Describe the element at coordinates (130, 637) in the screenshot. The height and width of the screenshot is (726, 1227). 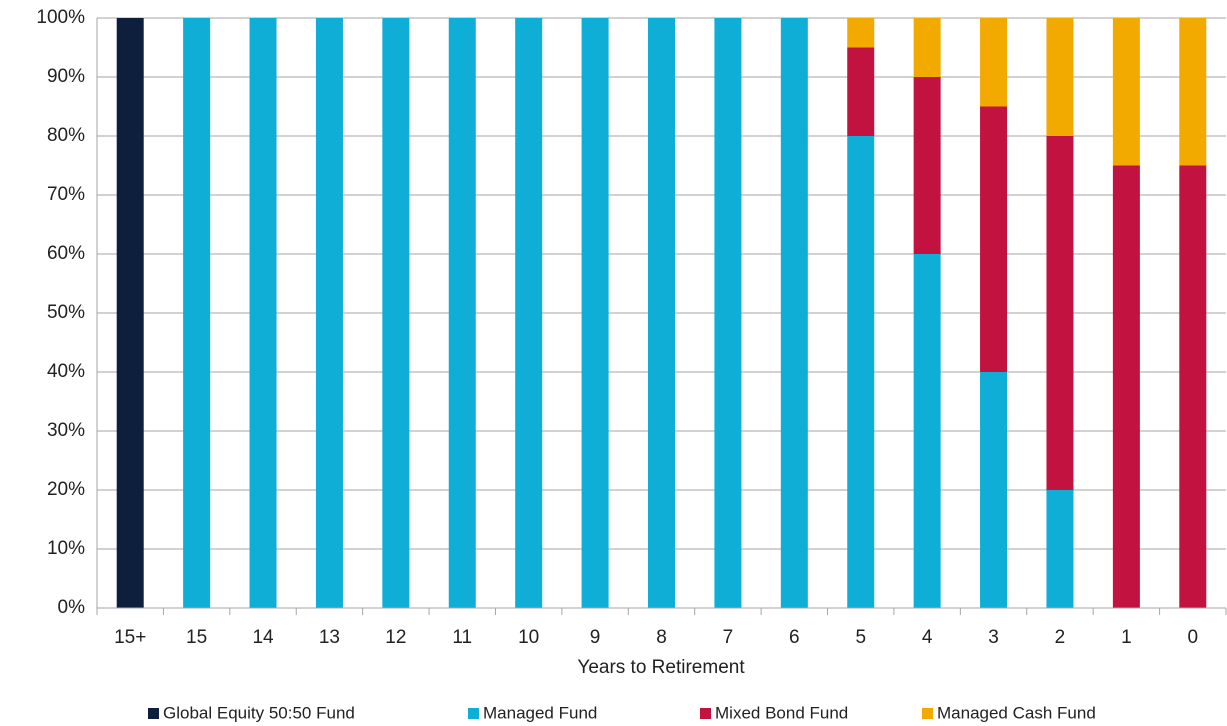
I see `x-tick-label: 15+` at that location.